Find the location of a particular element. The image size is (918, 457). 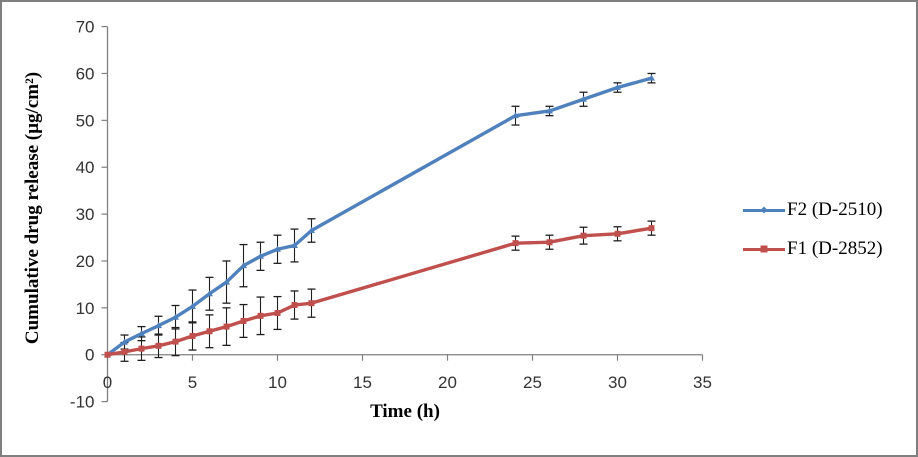

x-tick-label: 15 is located at coordinates (362, 382).